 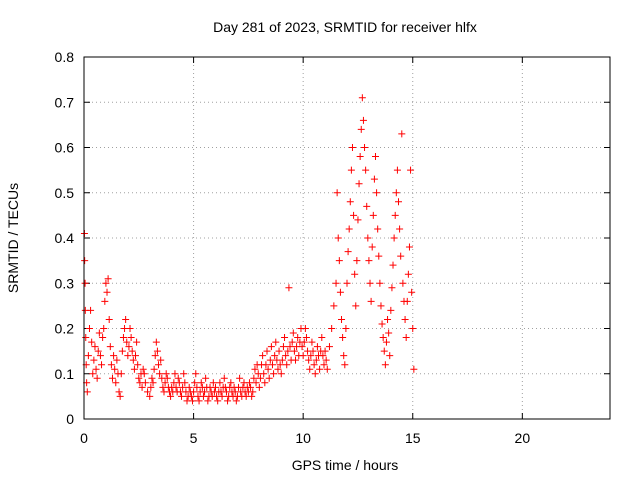 I want to click on x-tick-label: 0, so click(x=84, y=438).